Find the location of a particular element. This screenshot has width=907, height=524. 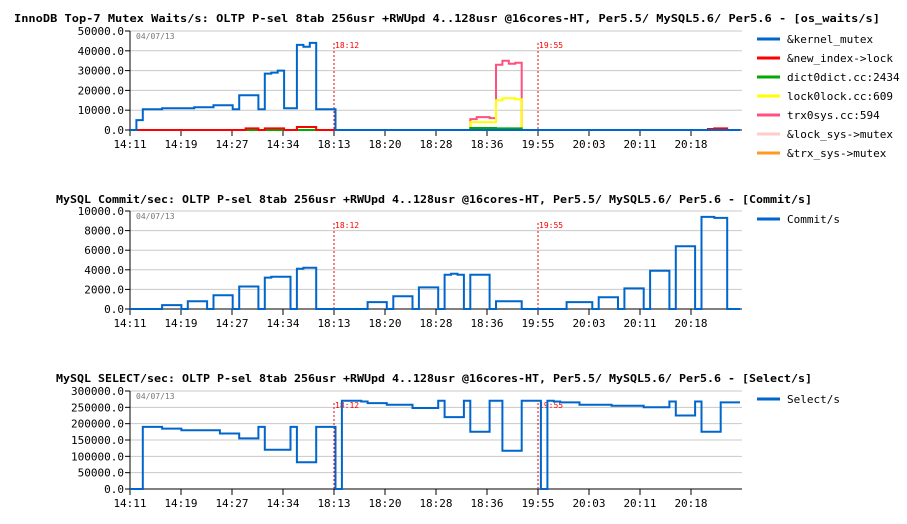

legend-label: trx0sys.cc:594 is located at coordinates (833, 115).